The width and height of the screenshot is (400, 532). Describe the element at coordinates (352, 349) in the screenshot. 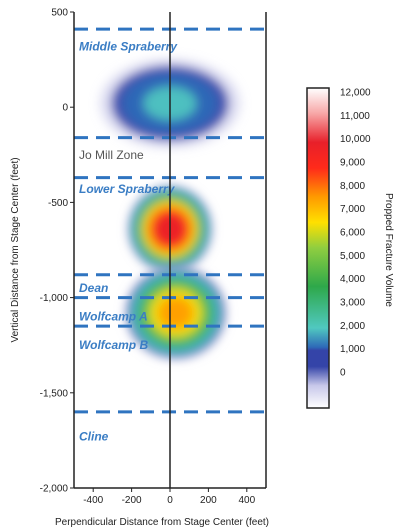

I see `colorbar-tick-label: 1,000` at that location.